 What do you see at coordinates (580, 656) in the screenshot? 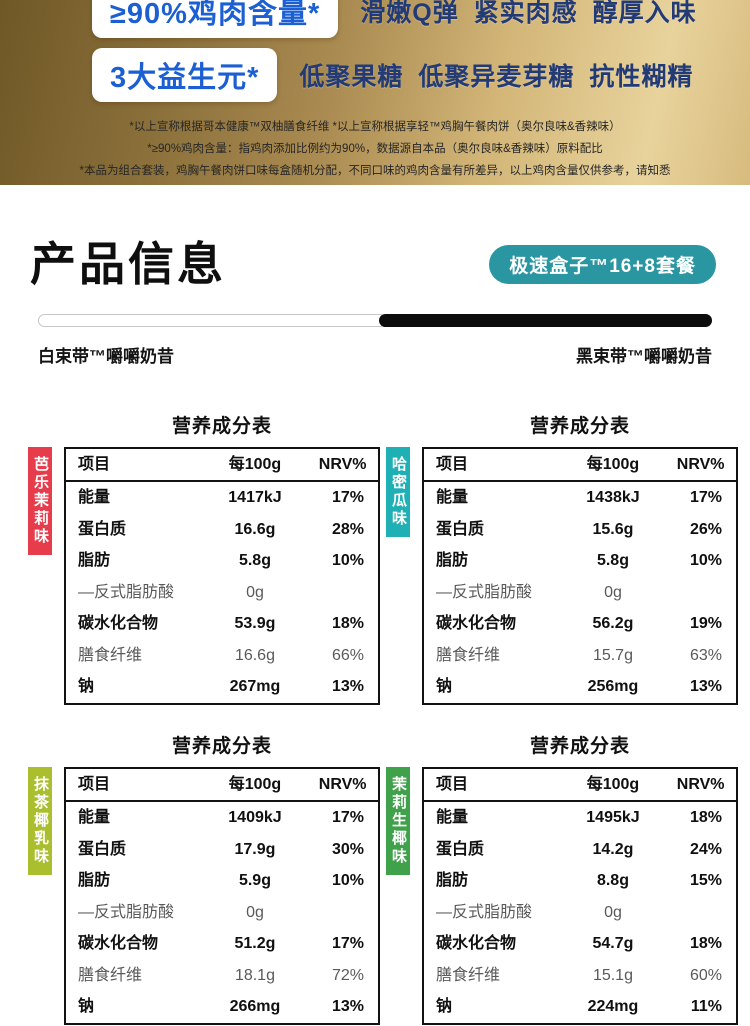
I see `table-row: 膳食纤维 15.7g 63%` at bounding box center [580, 656].